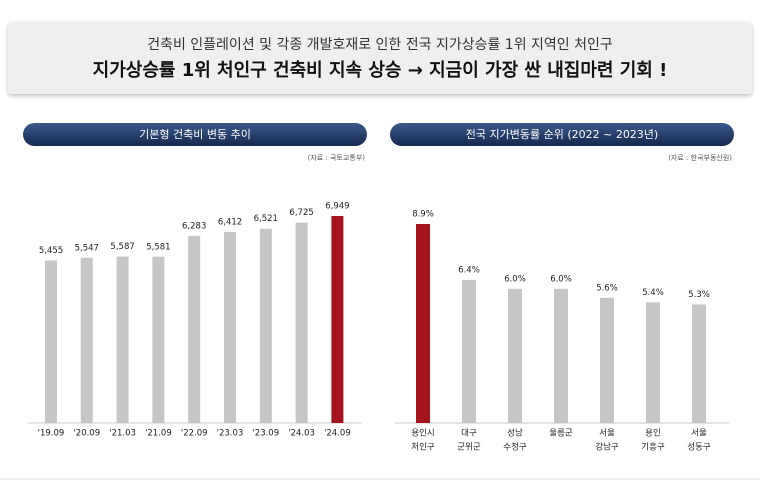 Image resolution: width=760 pixels, height=501 pixels. What do you see at coordinates (699, 448) in the screenshot?
I see `x-tick-label: 성동구` at bounding box center [699, 448].